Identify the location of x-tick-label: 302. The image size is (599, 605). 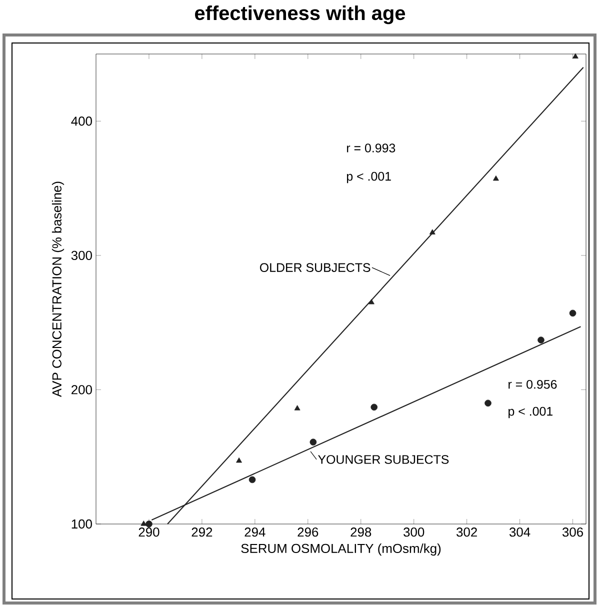
(466, 532).